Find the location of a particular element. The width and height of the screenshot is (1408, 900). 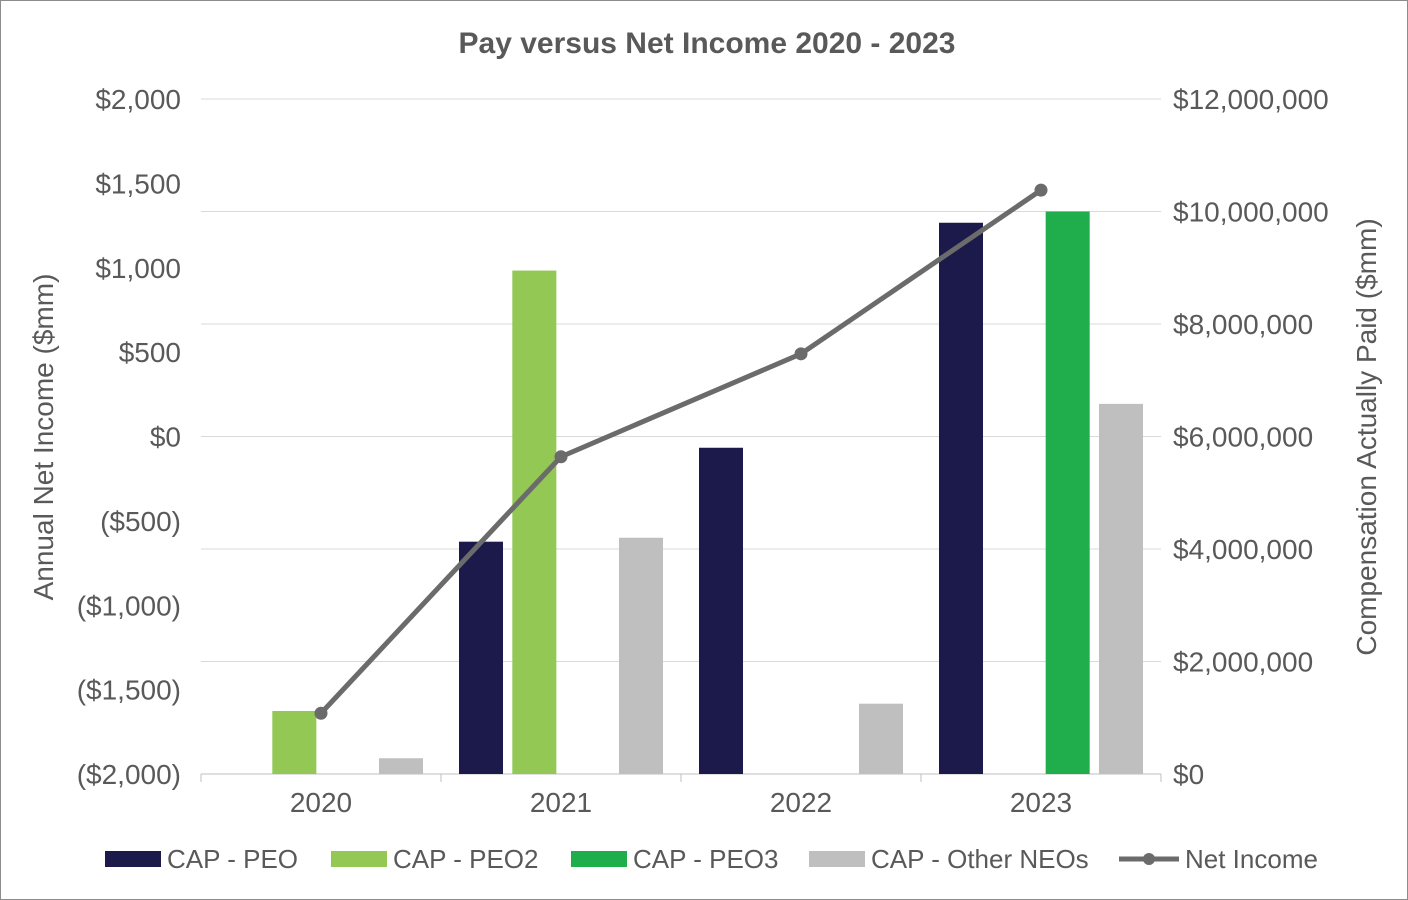

right-tick-label: $2,000,000 is located at coordinates (1243, 662).